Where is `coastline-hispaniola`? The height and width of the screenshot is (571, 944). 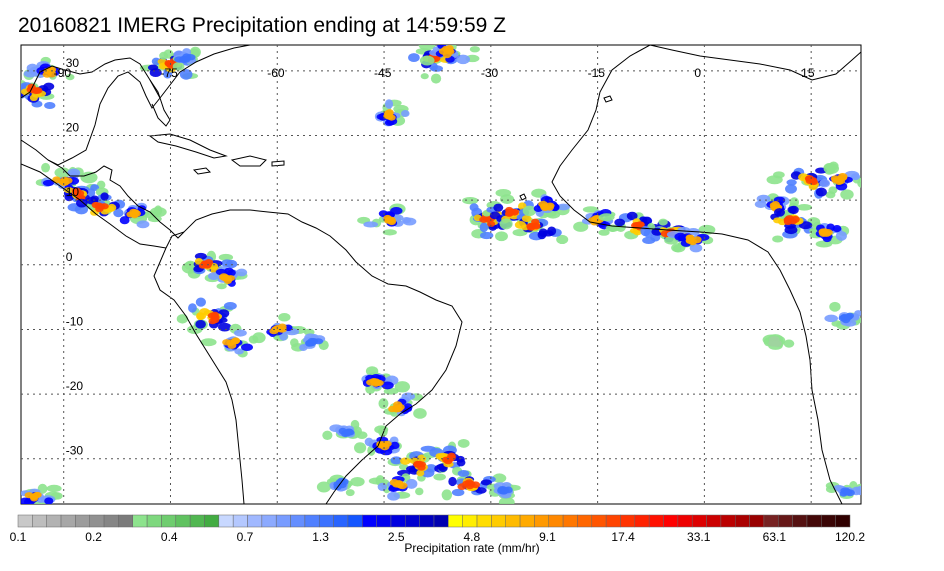 coastline-hispaniola is located at coordinates (248, 161).